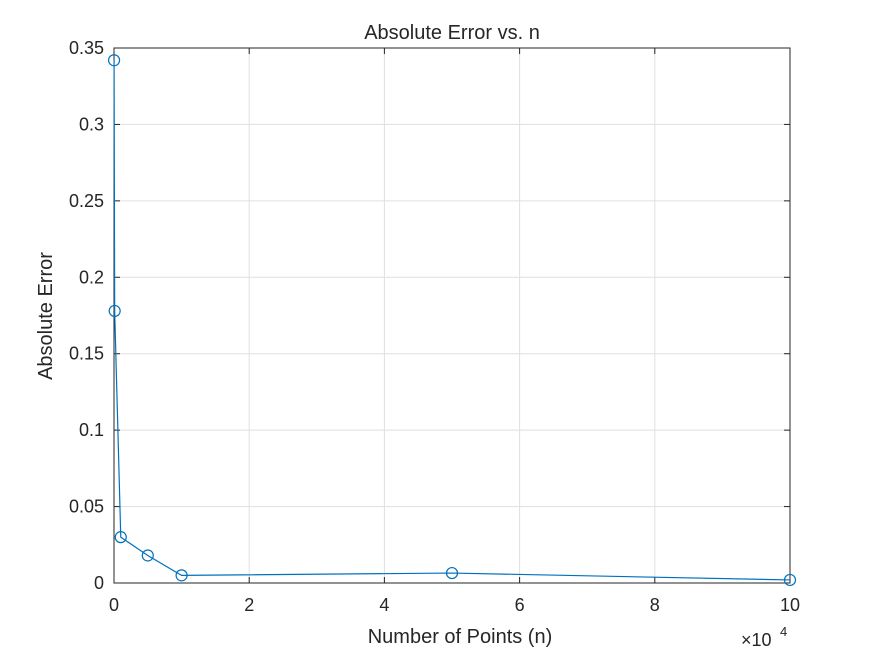 This screenshot has height=656, width=875. Describe the element at coordinates (86, 354) in the screenshot. I see `y-tick-label: 0.15` at that location.